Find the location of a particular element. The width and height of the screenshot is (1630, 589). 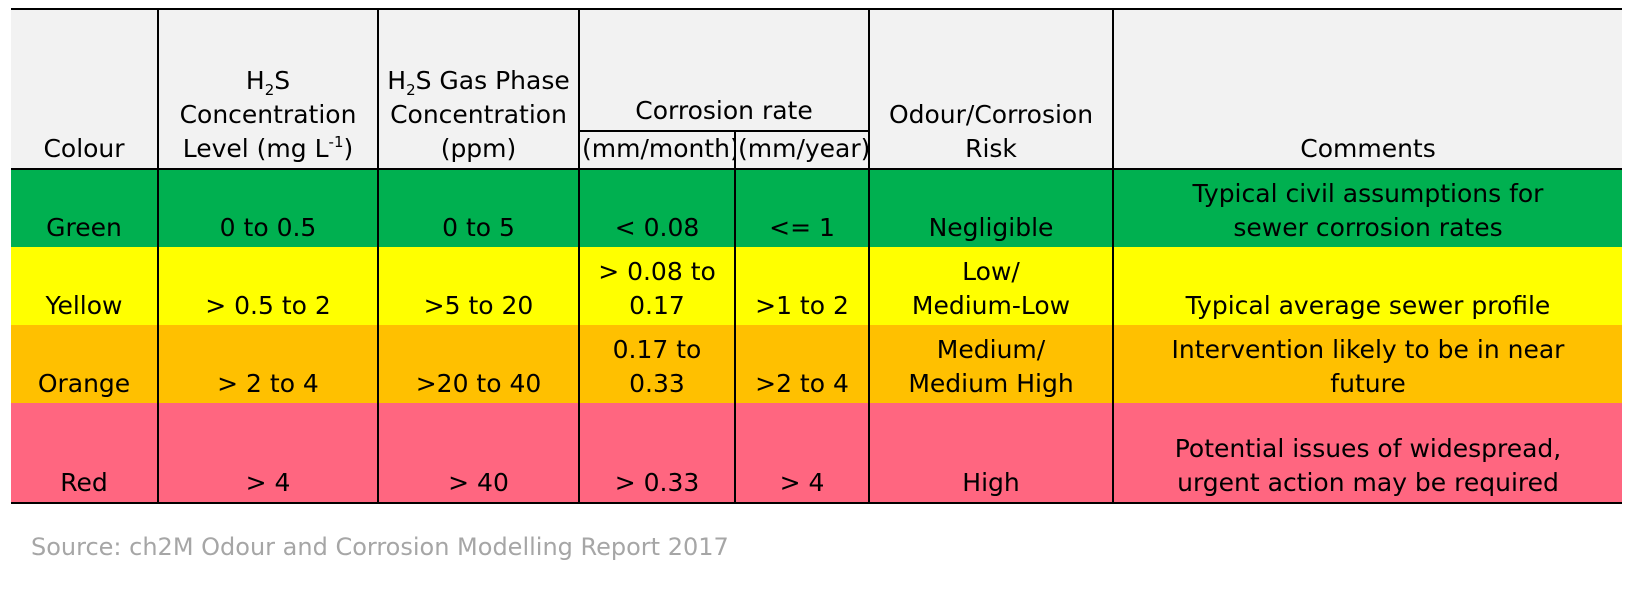

header-gas-phase-concentration: H2S Gas Phase Concentration (ppm) is located at coordinates (478, 89).